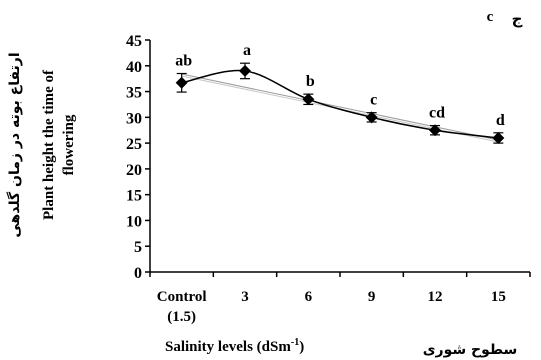 This screenshot has height=360, width=541. What do you see at coordinates (134, 118) in the screenshot?
I see `y-tick-label: 30` at bounding box center [134, 118].